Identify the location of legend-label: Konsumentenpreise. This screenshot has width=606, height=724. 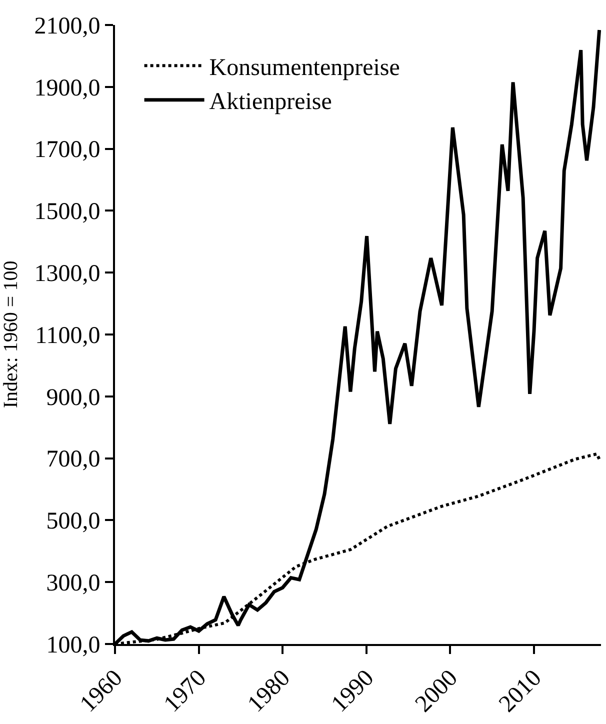
(304, 68).